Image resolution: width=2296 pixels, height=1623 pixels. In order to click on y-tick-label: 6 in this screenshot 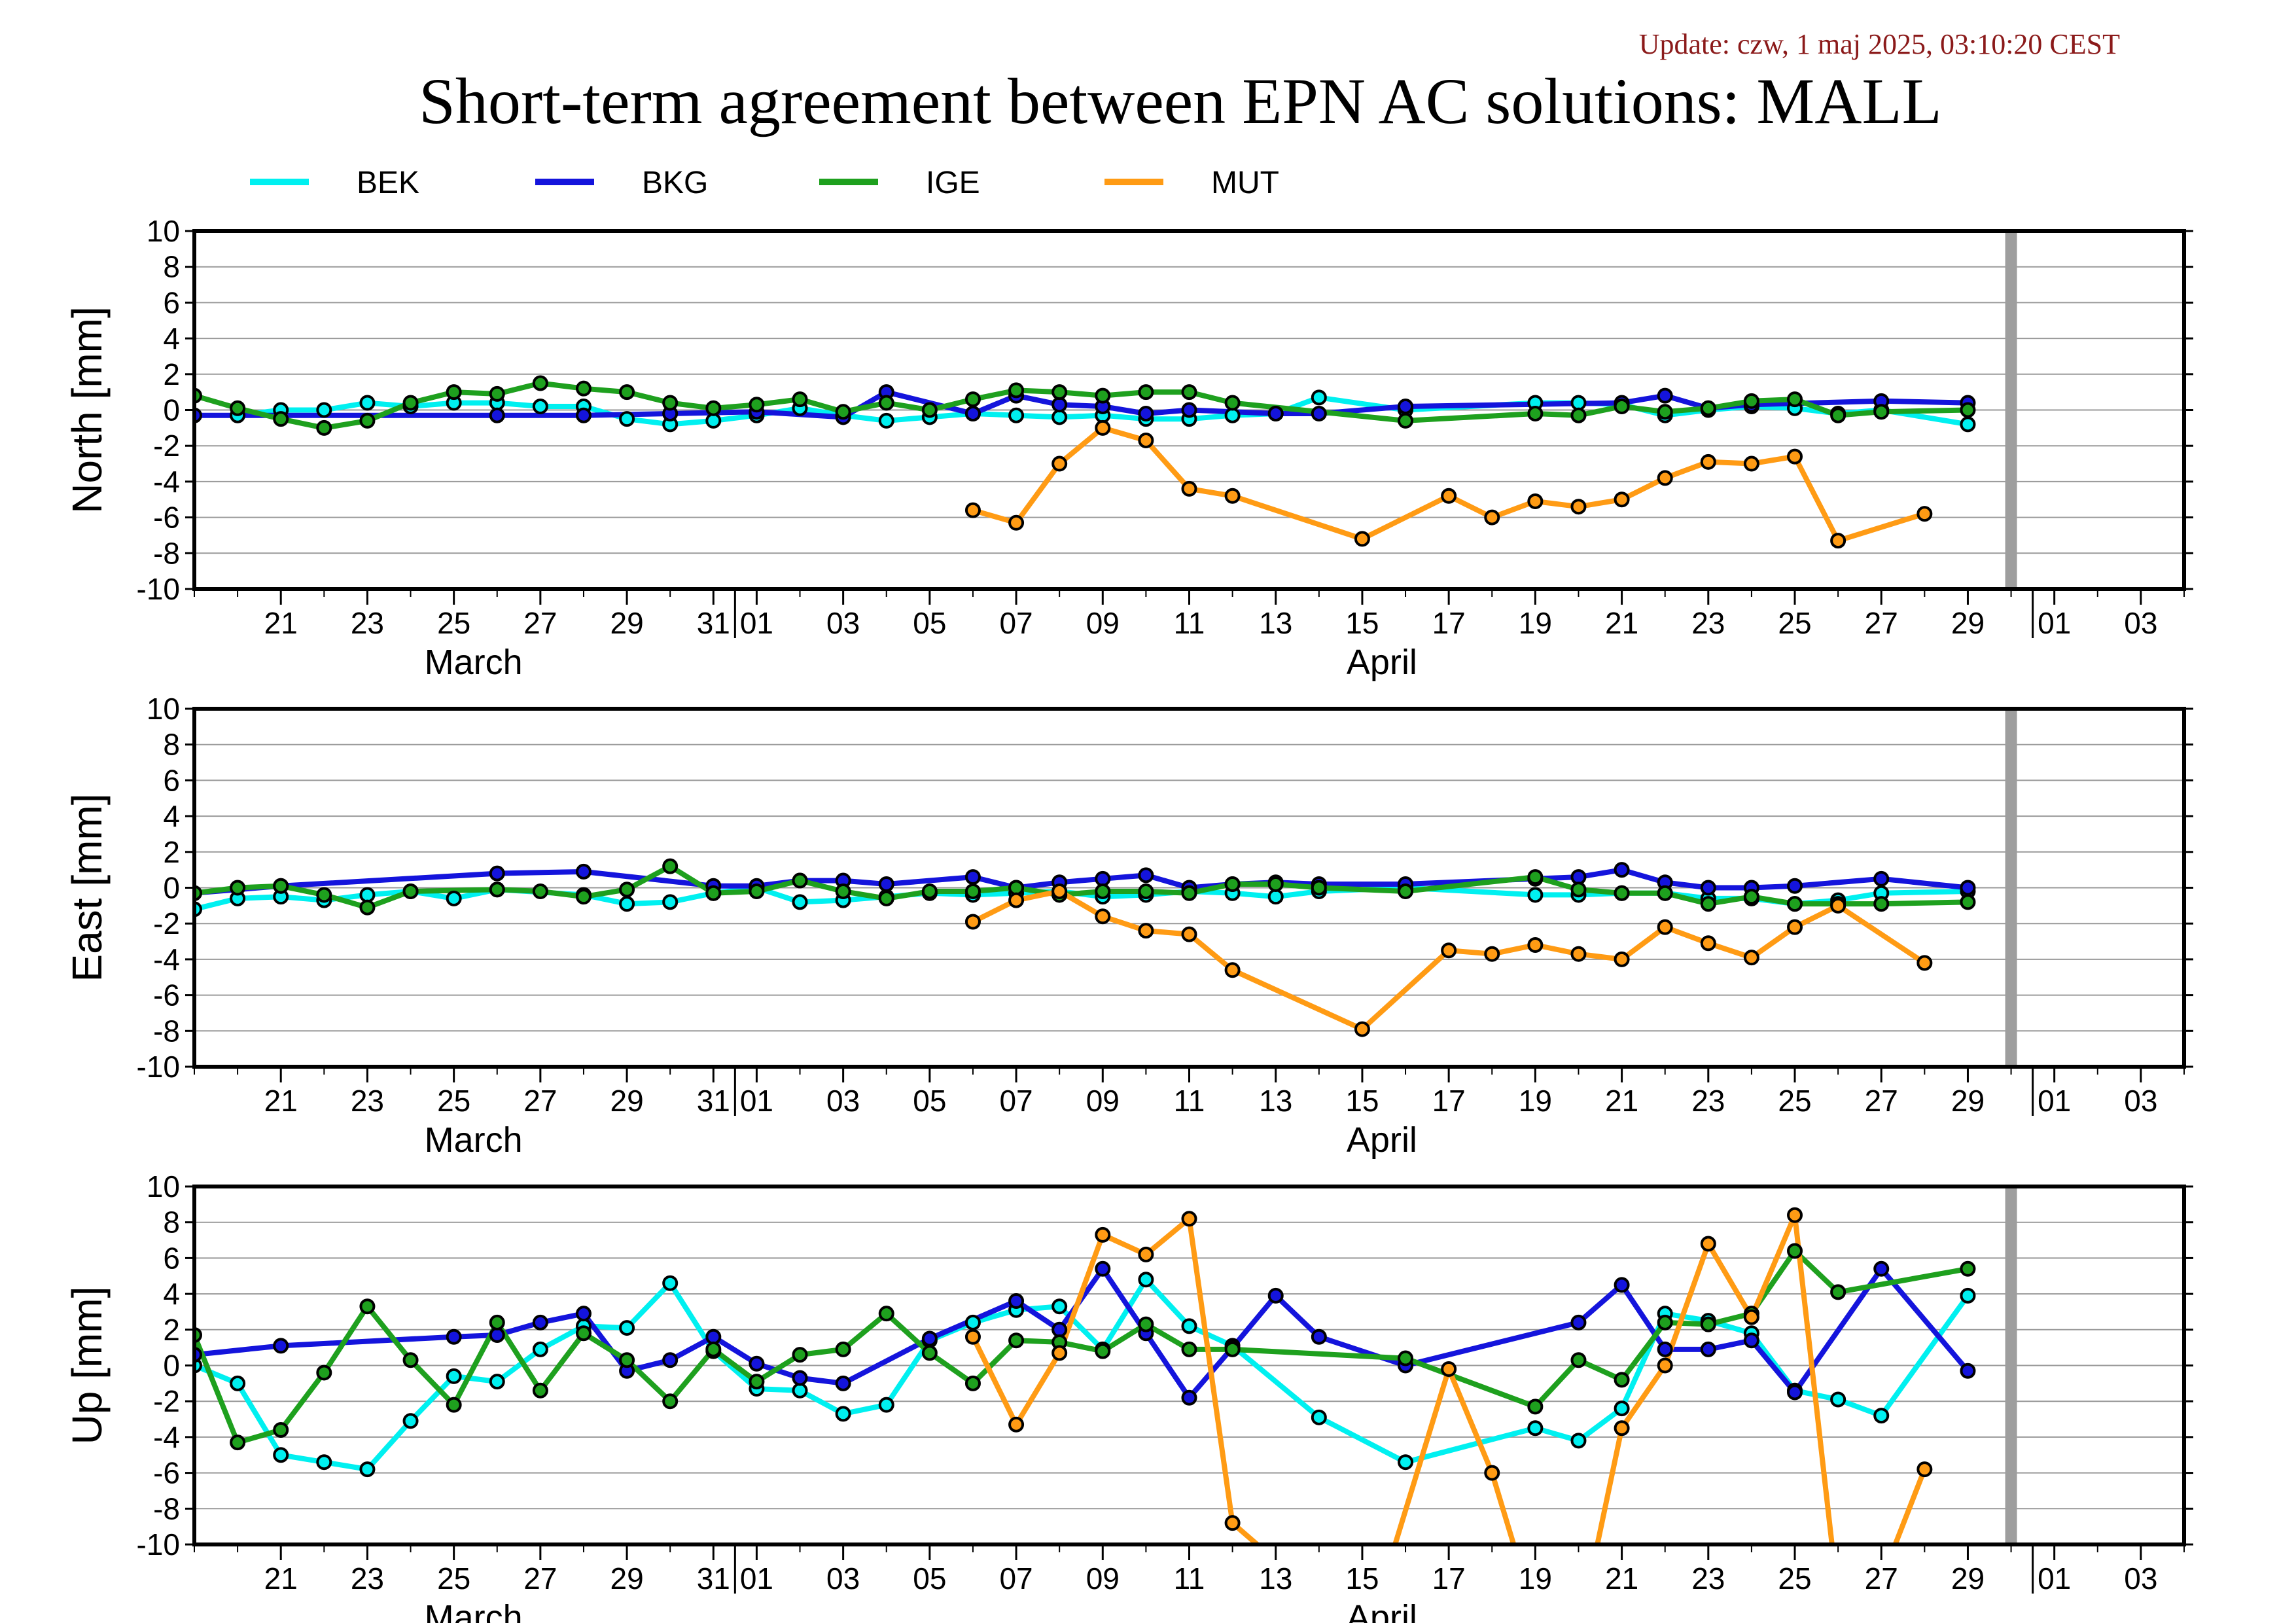, I will do `click(171, 780)`.